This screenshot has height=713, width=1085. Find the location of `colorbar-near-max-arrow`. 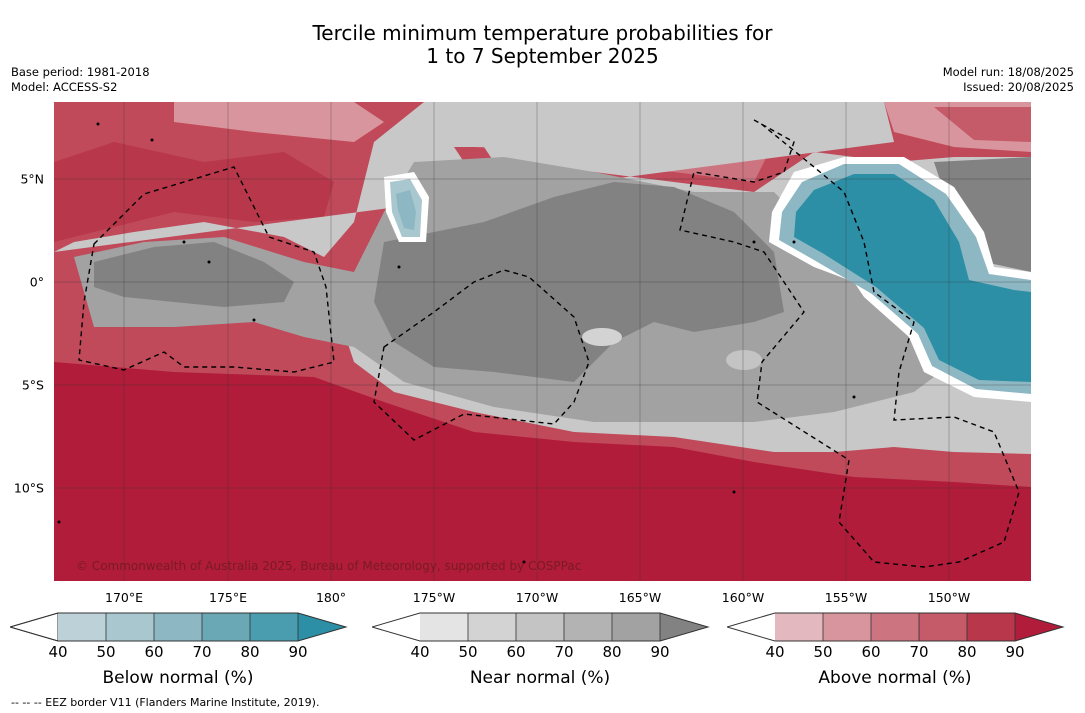

colorbar-near-max-arrow is located at coordinates (684, 627).